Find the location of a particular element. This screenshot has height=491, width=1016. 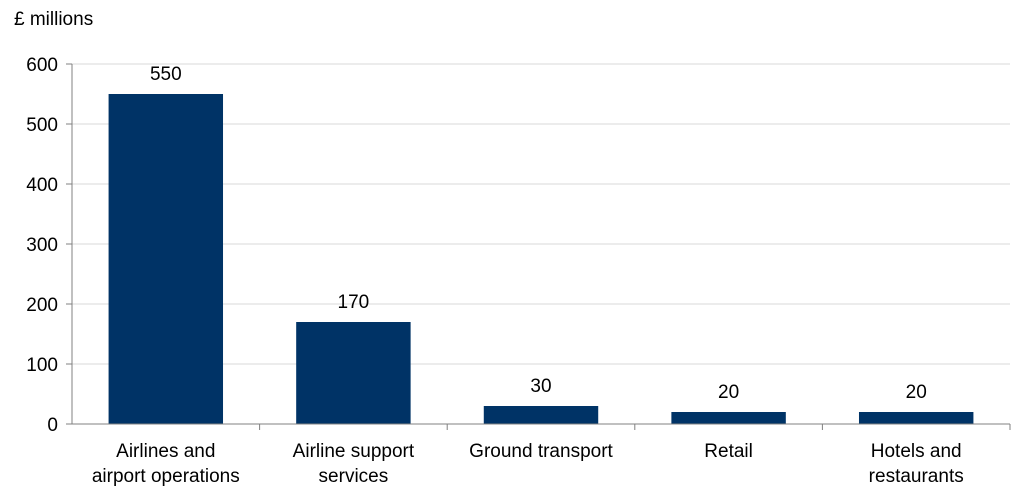

y-tick-label: 500 is located at coordinates (42, 125).